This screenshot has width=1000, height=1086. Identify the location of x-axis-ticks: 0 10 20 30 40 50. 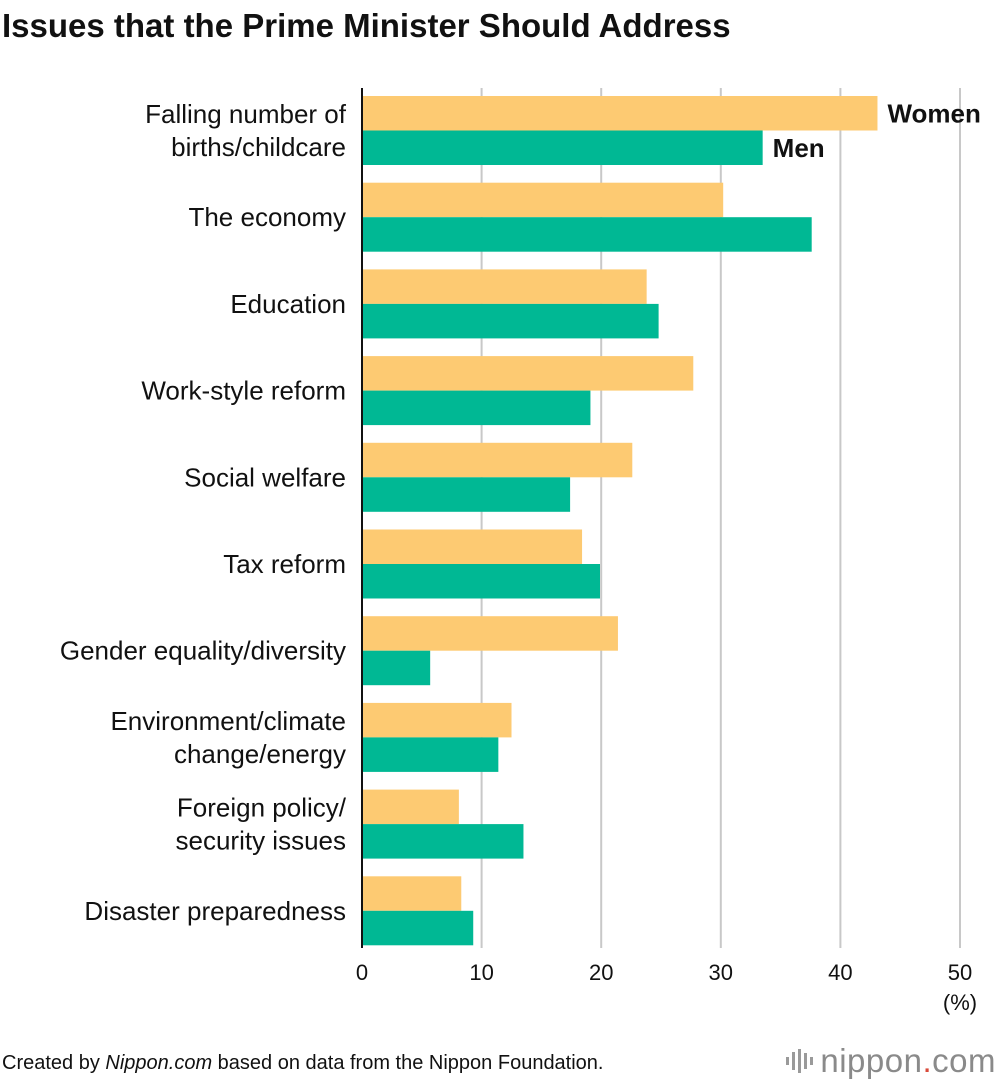
(664, 972).